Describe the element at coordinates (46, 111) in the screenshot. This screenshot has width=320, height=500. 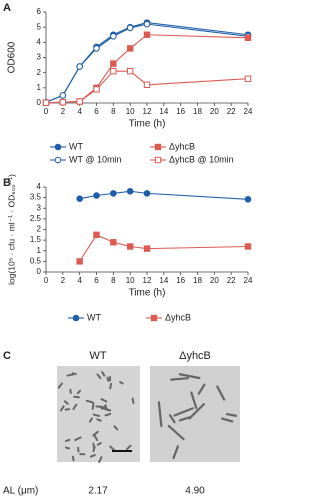
I see `x-tick-label: 0` at that location.